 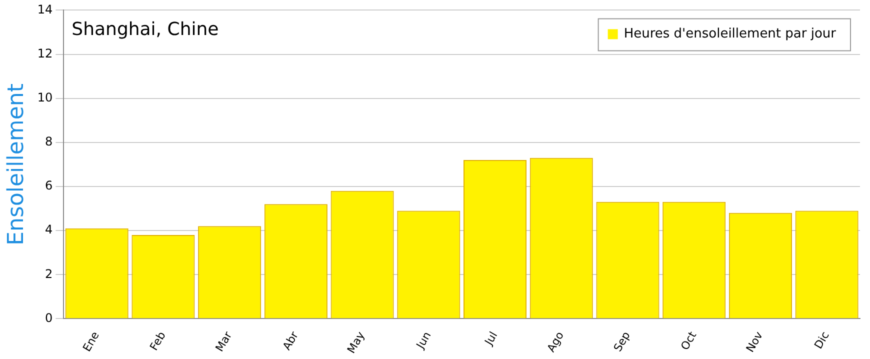 I want to click on x-tick-label: Feb, so click(x=157, y=341).